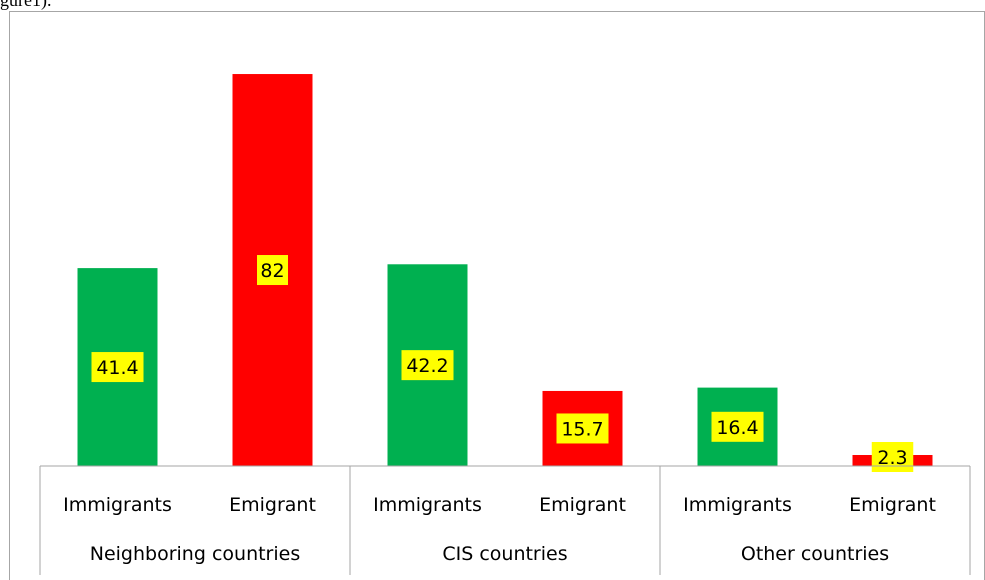  I want to click on tick-label-neighboring-countries-emigrant: Emigrant, so click(272, 505).